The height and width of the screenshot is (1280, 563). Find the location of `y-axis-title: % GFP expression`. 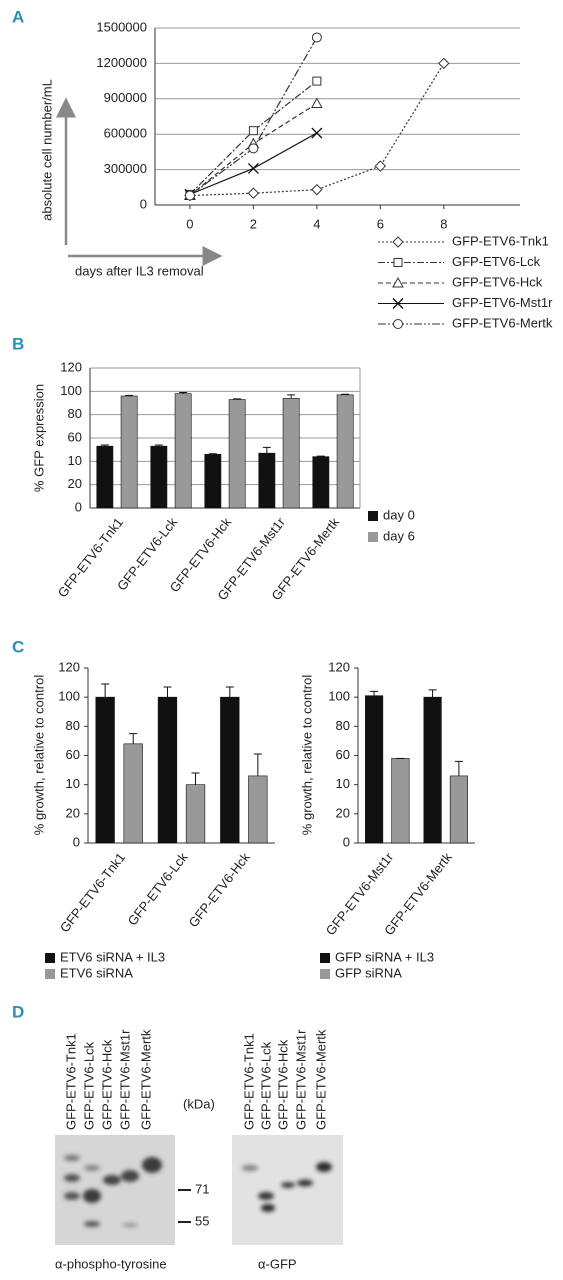

y-axis-title: % GFP expression is located at coordinates (38, 438).